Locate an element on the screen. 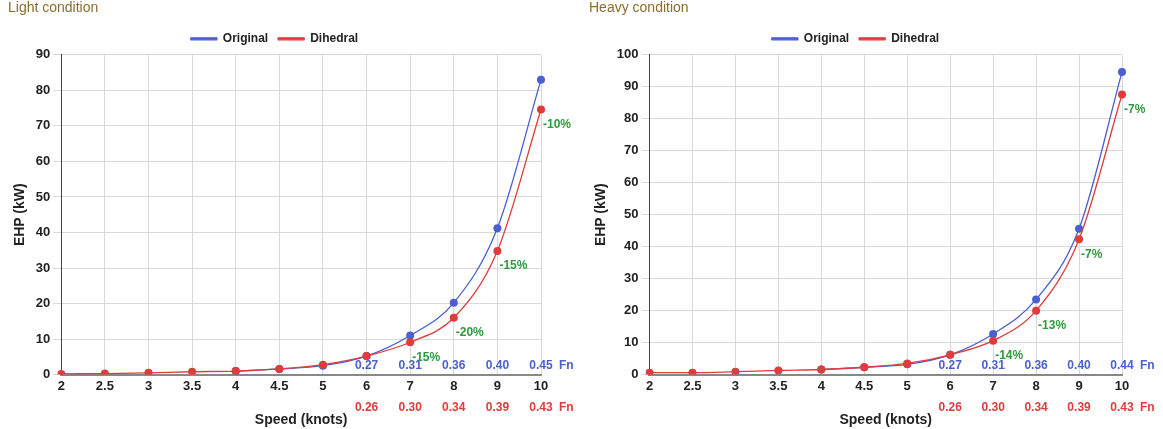 The image size is (1163, 429). annotation: -13% is located at coordinates (1052, 324).